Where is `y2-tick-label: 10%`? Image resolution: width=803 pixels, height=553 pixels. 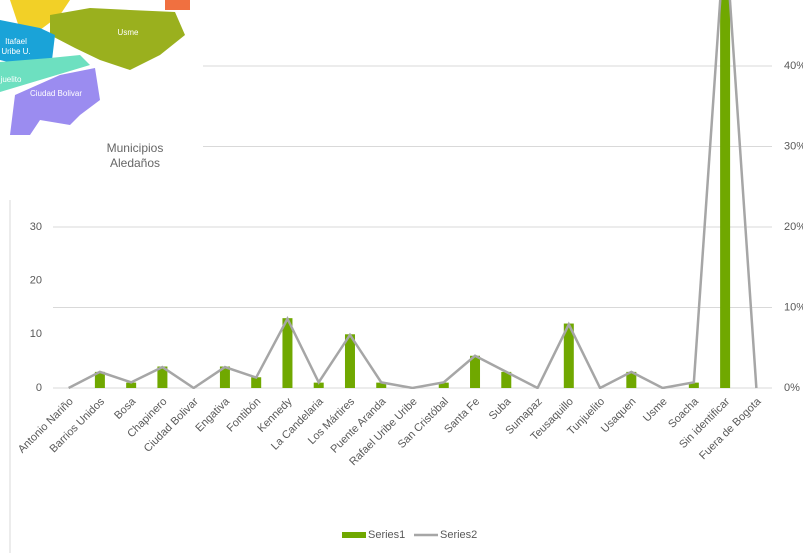 y2-tick-label: 10% is located at coordinates (793, 307).